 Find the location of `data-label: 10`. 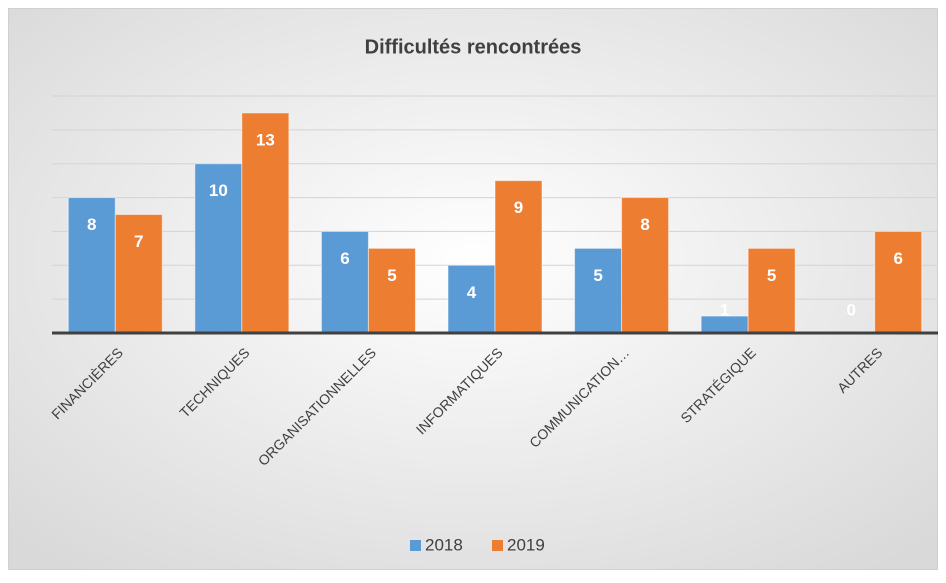

data-label: 10 is located at coordinates (218, 190).